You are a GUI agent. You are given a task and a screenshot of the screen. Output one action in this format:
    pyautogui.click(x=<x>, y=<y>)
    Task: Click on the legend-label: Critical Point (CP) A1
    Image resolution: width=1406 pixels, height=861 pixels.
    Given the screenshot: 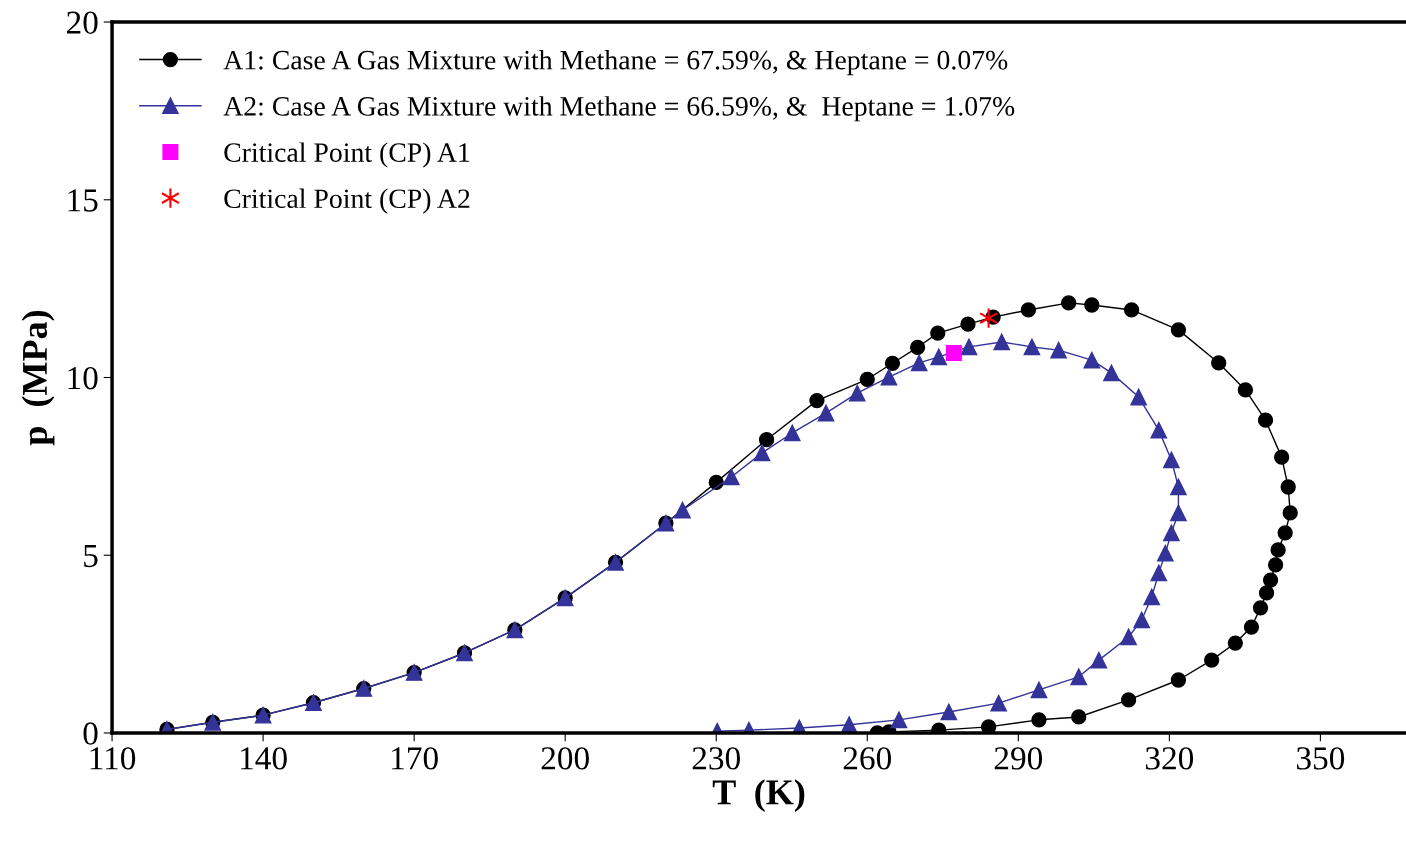 What is the action you would take?
    pyautogui.click(x=347, y=155)
    